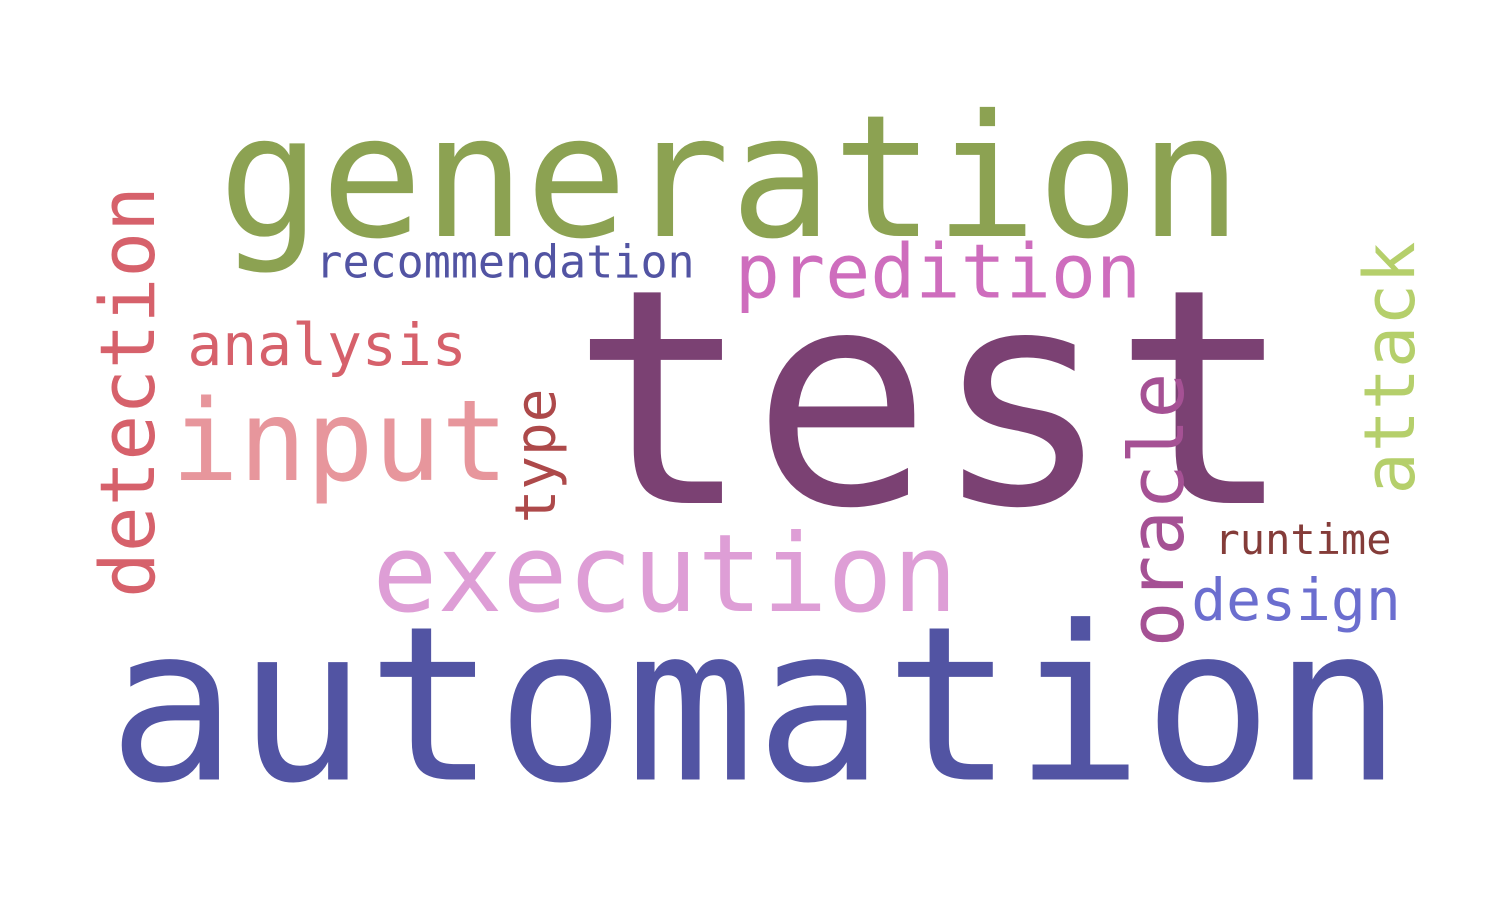 This screenshot has width=1500, height=900. I want to click on word-predition: predition, so click(938, 271).